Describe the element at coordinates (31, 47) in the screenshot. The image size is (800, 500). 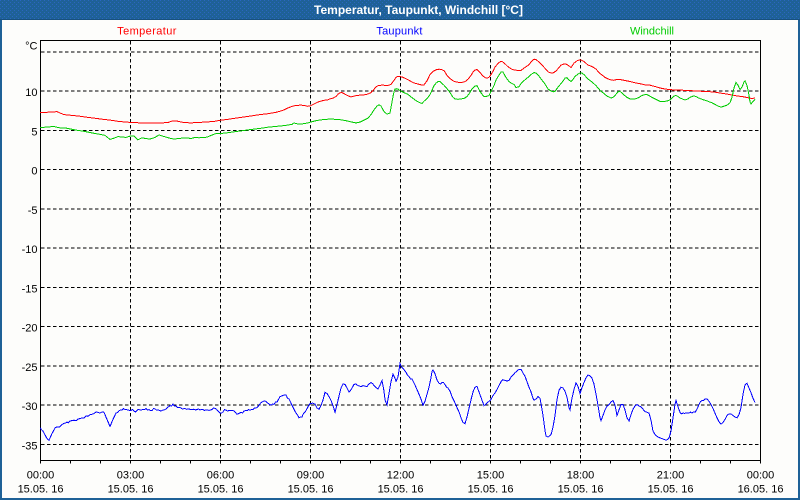
I see `svg-text: °C` at that location.